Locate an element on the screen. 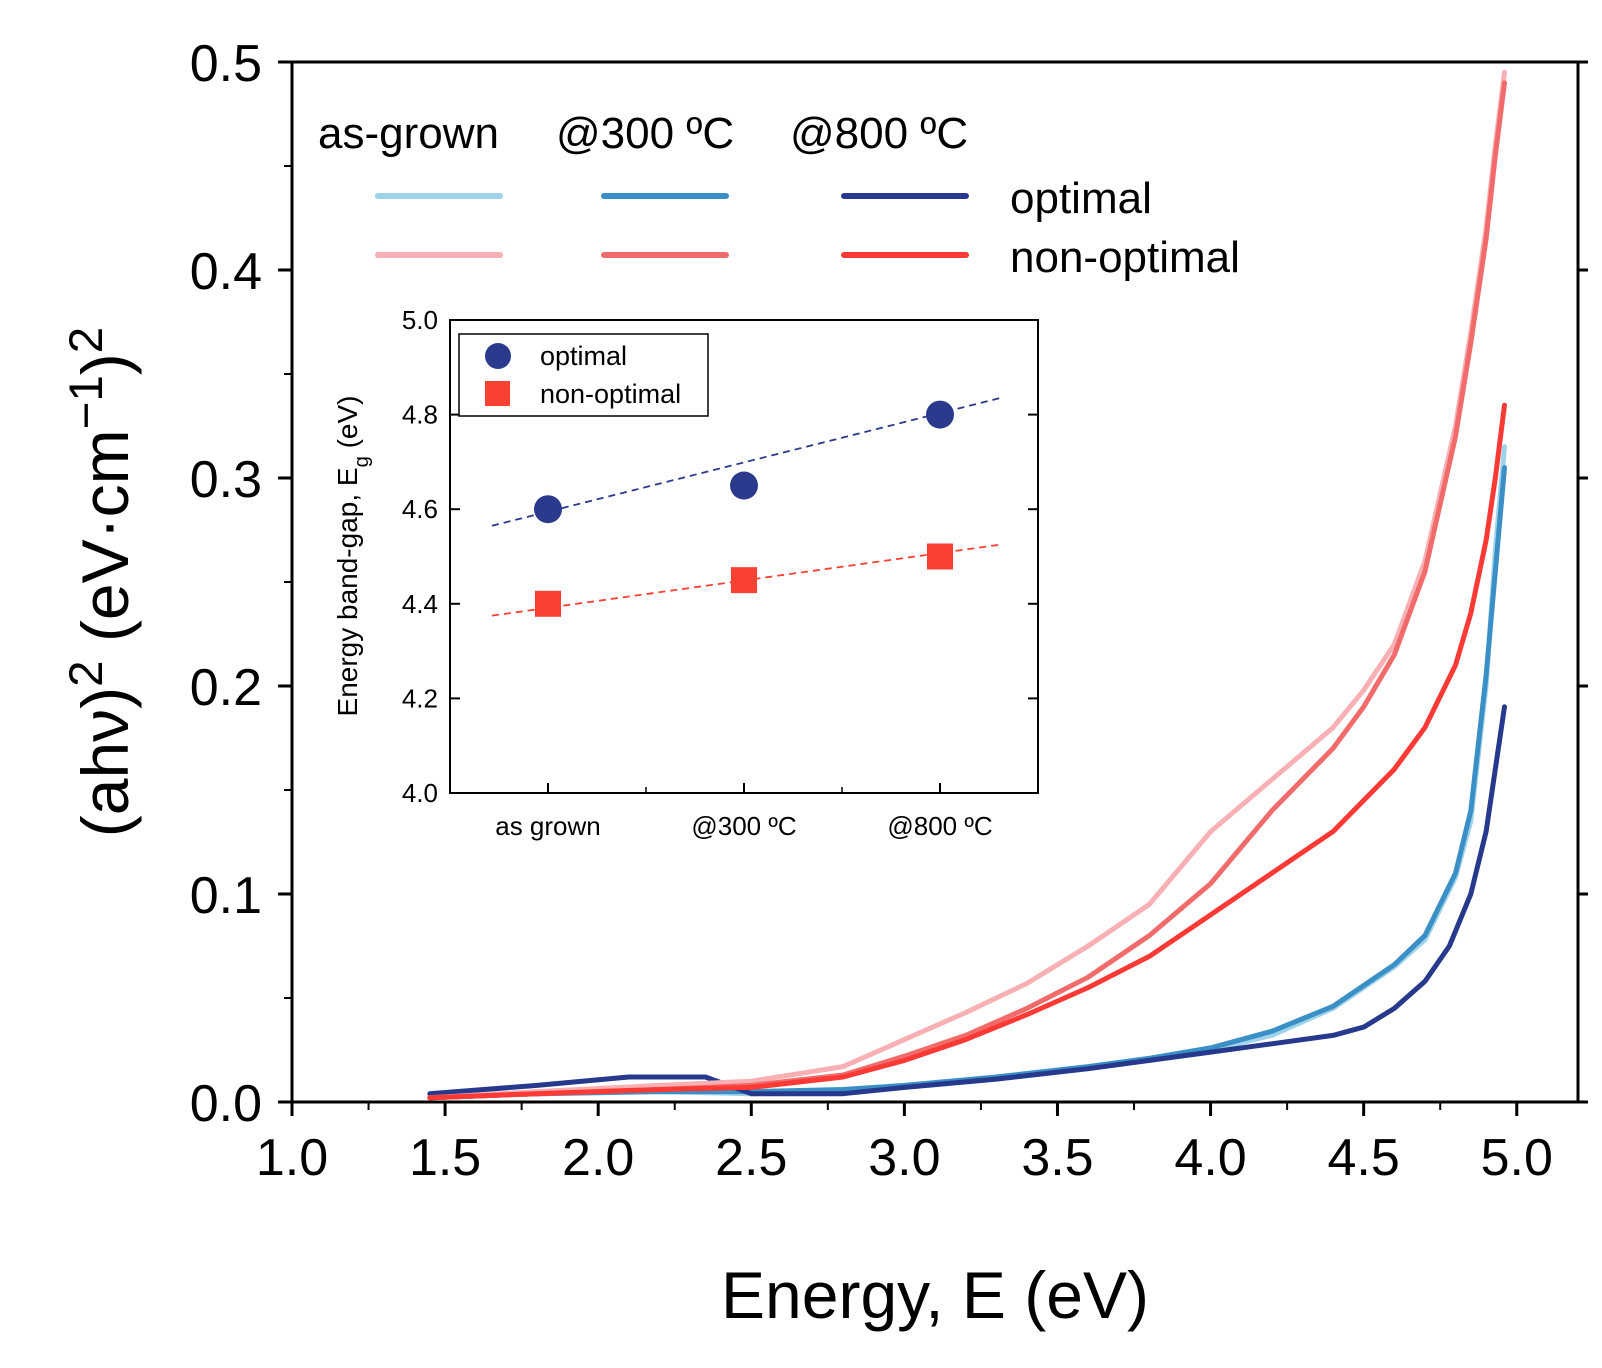  inset-y-tick-label: 4.8 is located at coordinates (420, 415).